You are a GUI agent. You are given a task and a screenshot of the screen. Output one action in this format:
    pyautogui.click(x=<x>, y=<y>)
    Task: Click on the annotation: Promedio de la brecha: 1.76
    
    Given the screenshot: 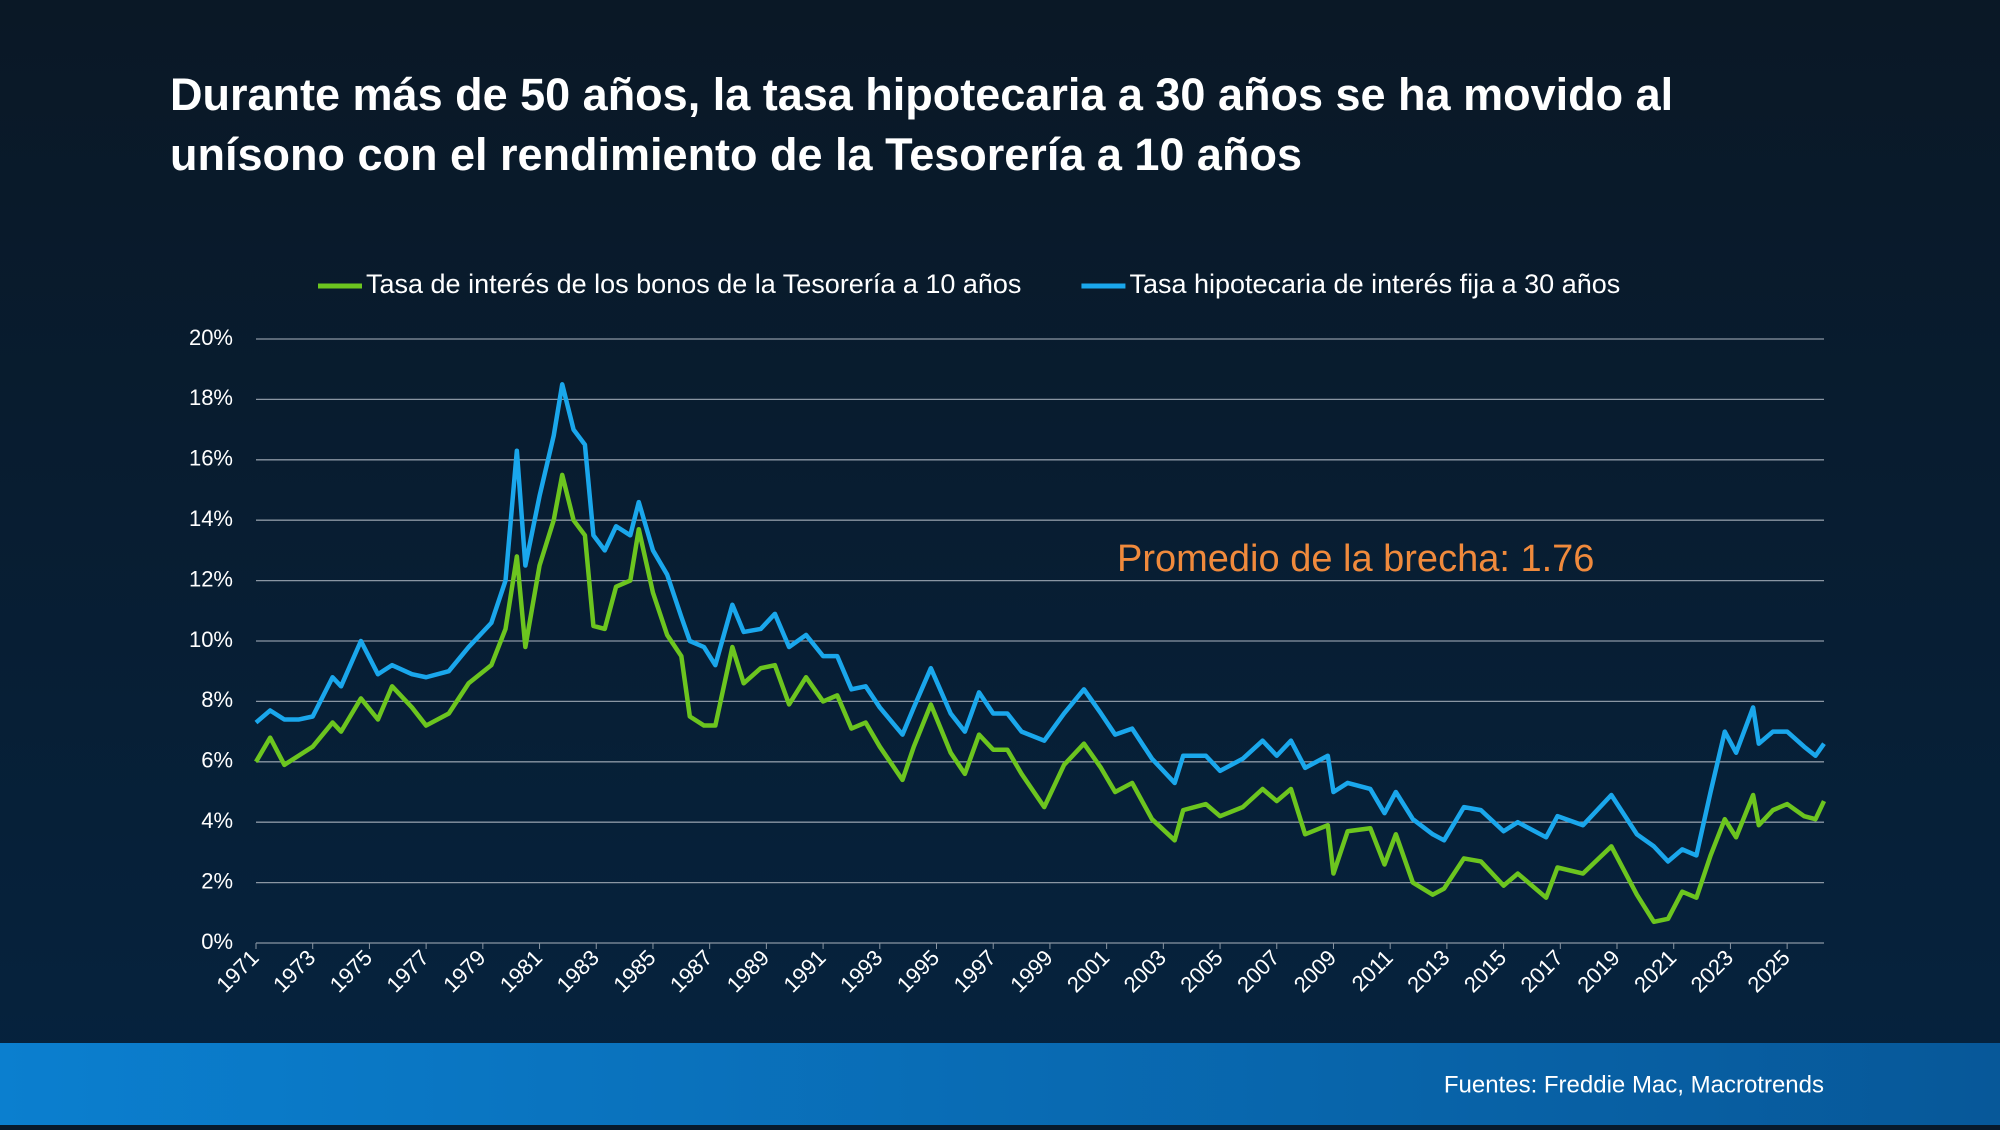 What is the action you would take?
    pyautogui.click(x=1355, y=559)
    